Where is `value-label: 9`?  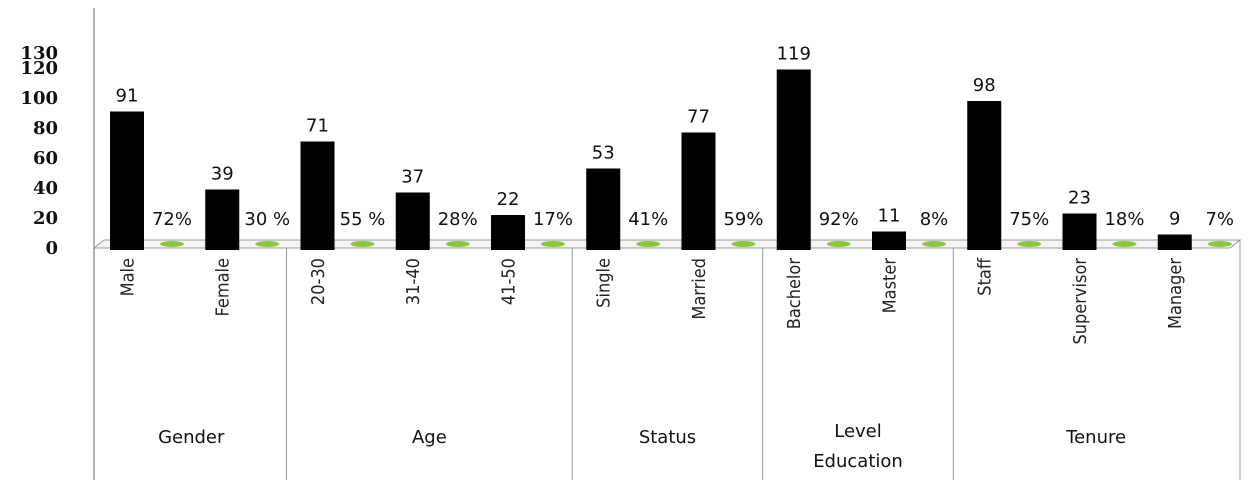
value-label: 9 is located at coordinates (1174, 219).